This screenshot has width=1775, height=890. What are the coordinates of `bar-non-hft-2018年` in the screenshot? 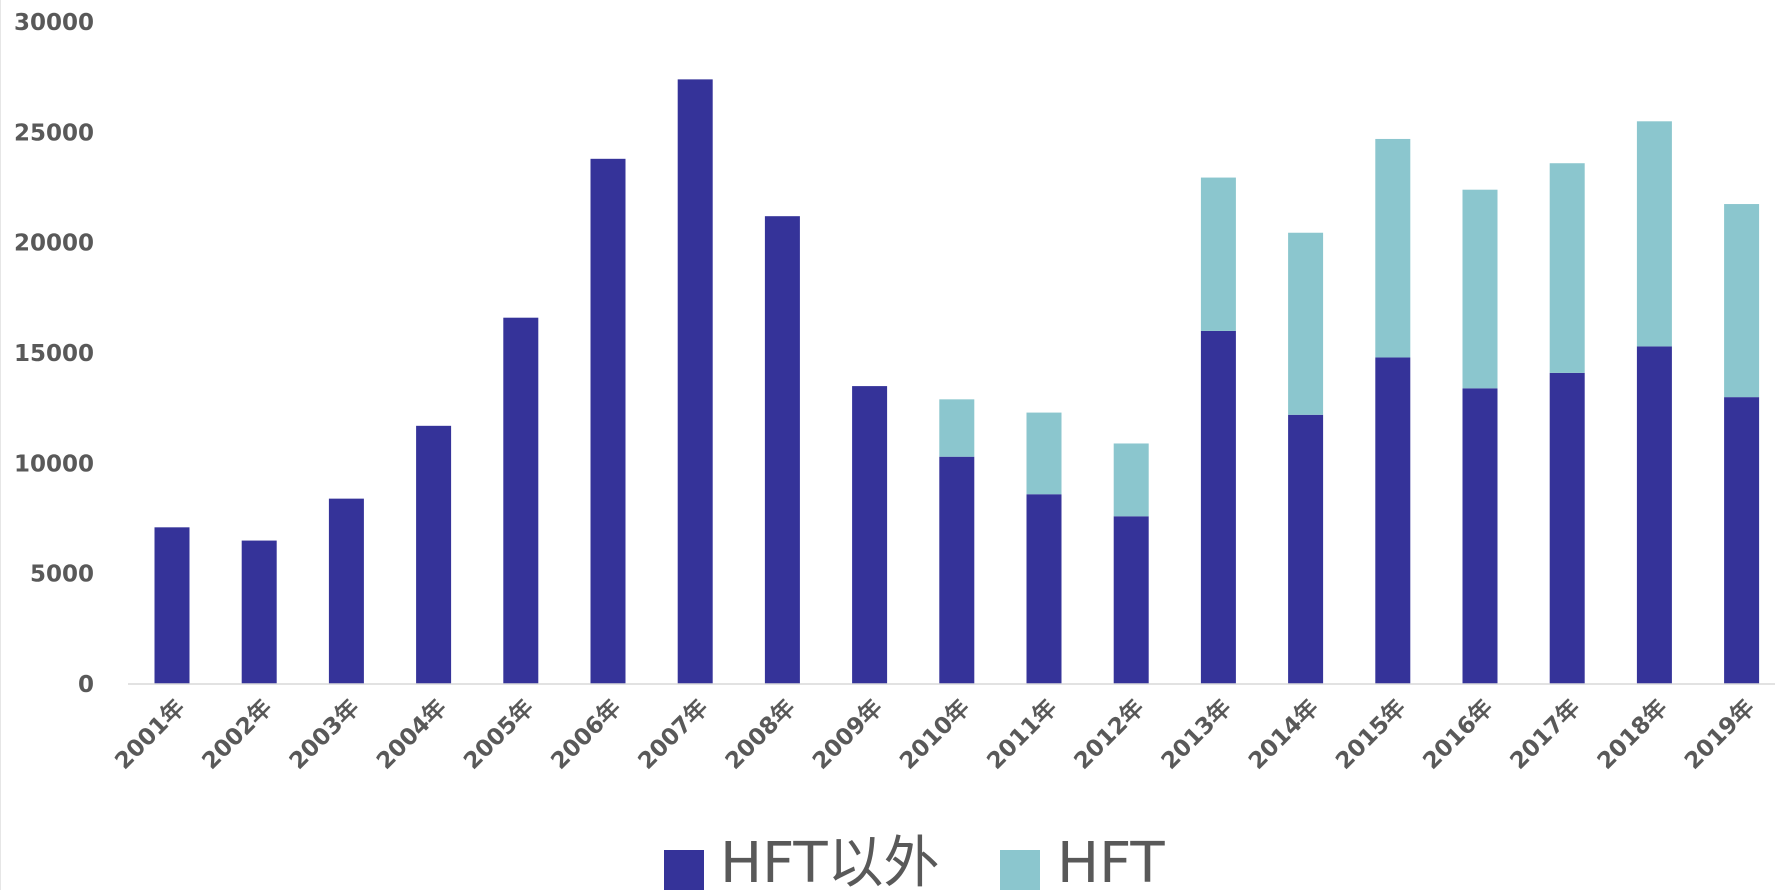 It's located at (1654, 515).